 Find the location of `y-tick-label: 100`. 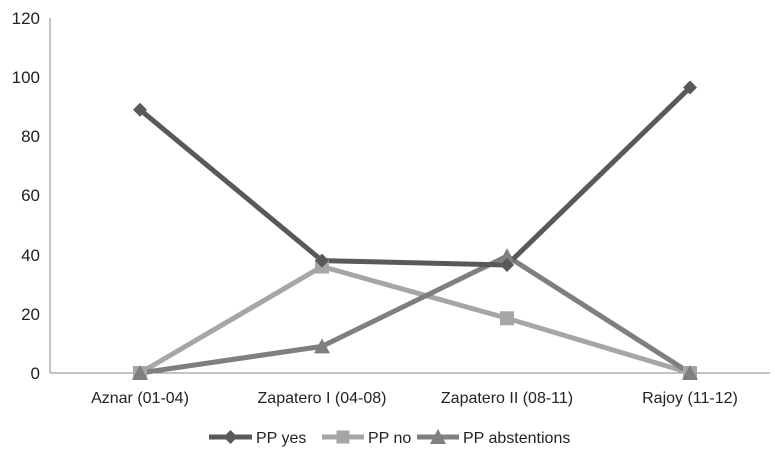

y-tick-label: 100 is located at coordinates (26, 77).